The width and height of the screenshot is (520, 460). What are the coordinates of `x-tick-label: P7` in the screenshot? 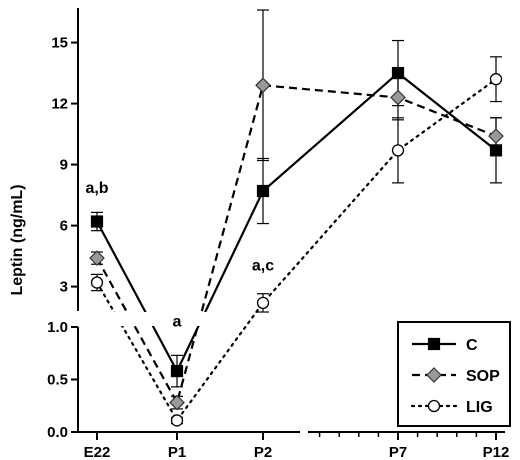 It's located at (398, 452).